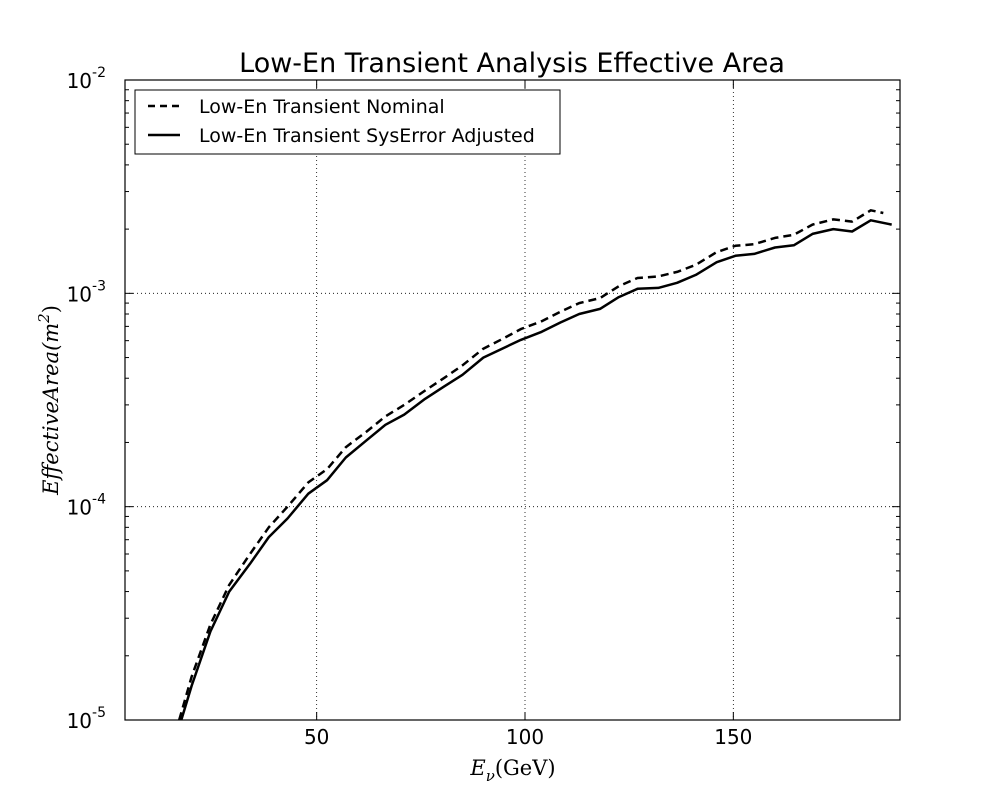  What do you see at coordinates (322, 107) in the screenshot?
I see `legend-label-nominal: Low-En Transient Nominal` at bounding box center [322, 107].